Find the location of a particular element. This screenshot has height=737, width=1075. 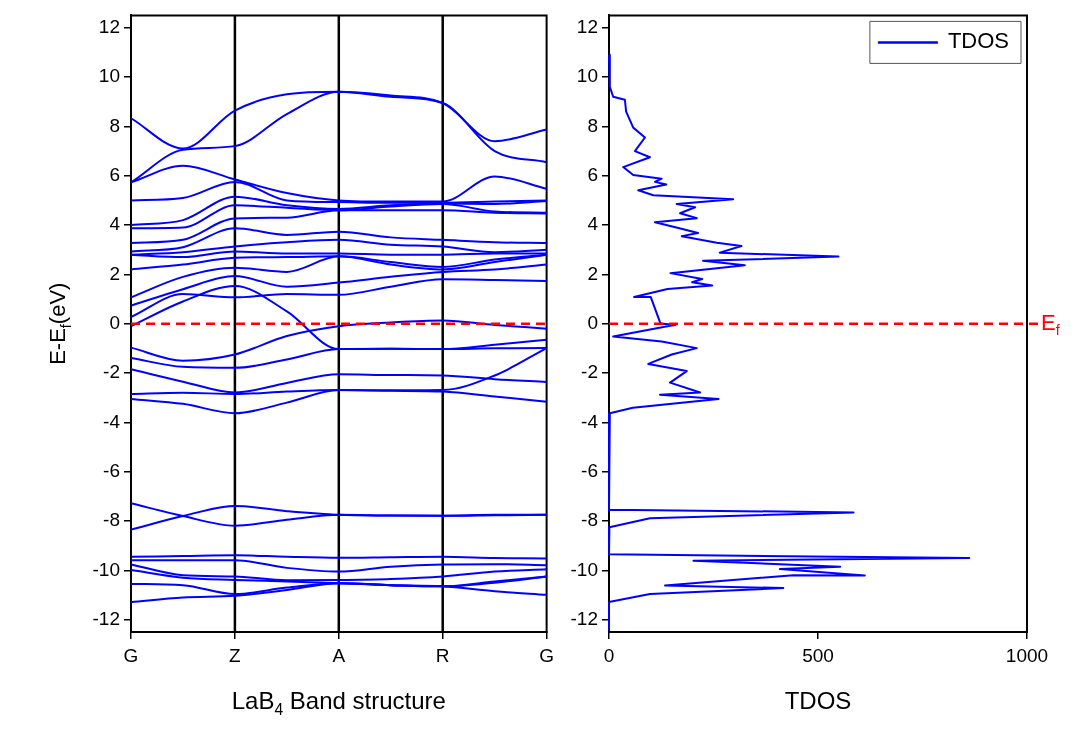

x-tick-label: Z is located at coordinates (235, 655).